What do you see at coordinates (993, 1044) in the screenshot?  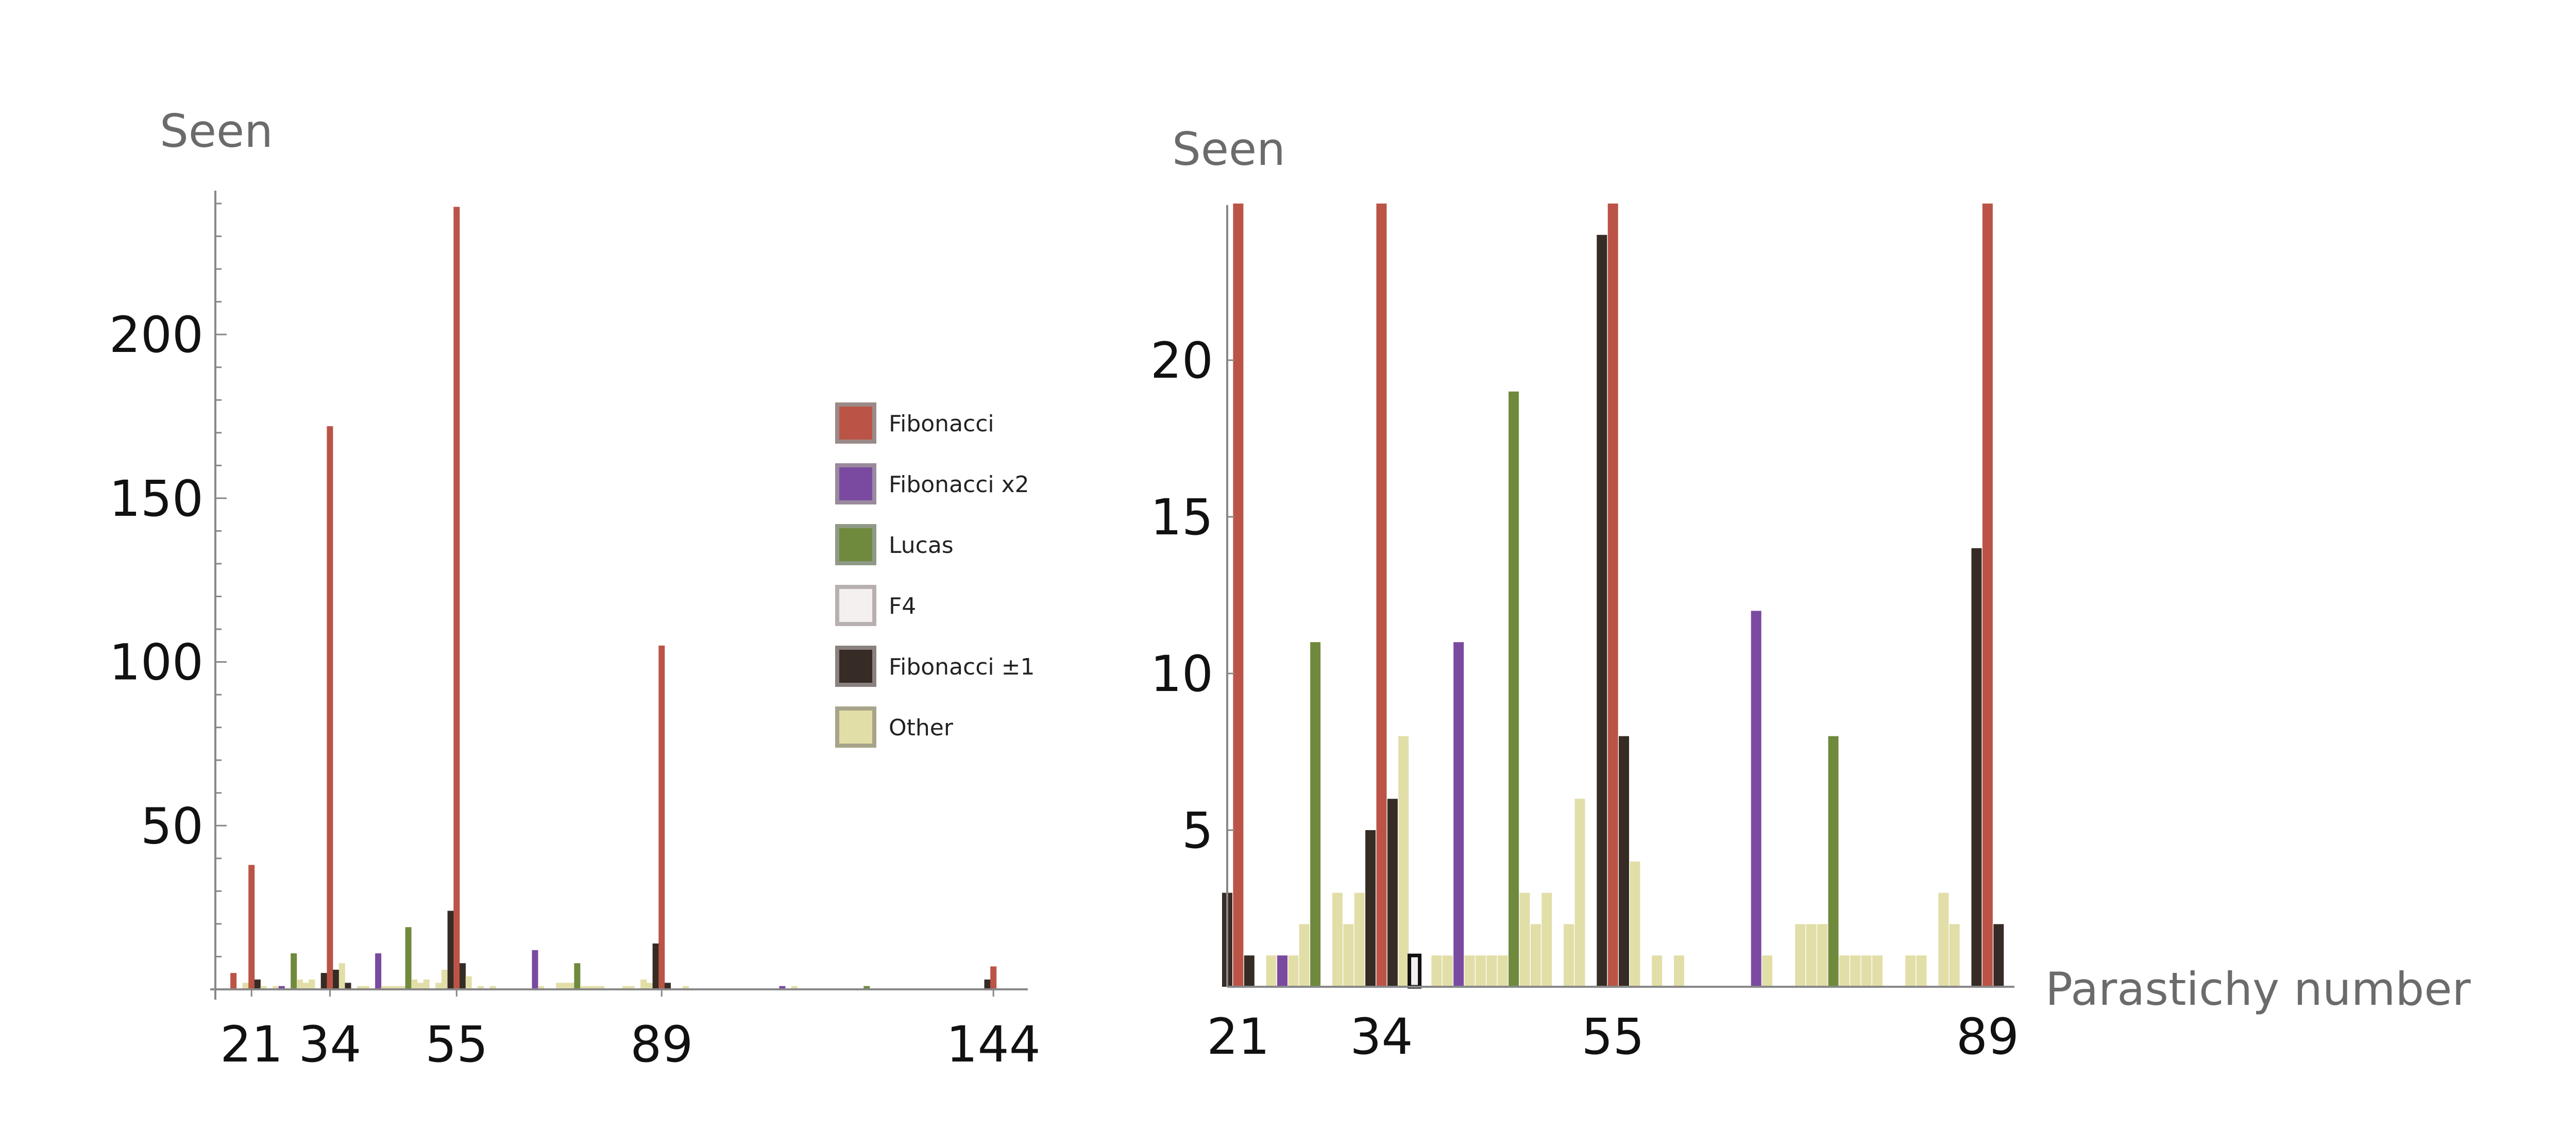 I see `x-tick-label: 144` at bounding box center [993, 1044].